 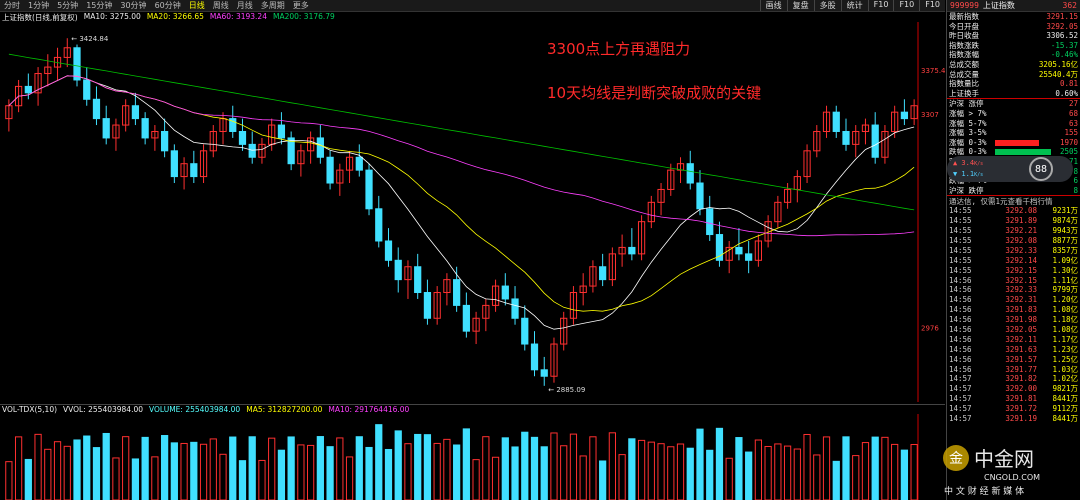 I want to click on toolbar-right-buttons: 画线 复盘 多股 统计 F10 F10 F10, so click(x=852, y=5).